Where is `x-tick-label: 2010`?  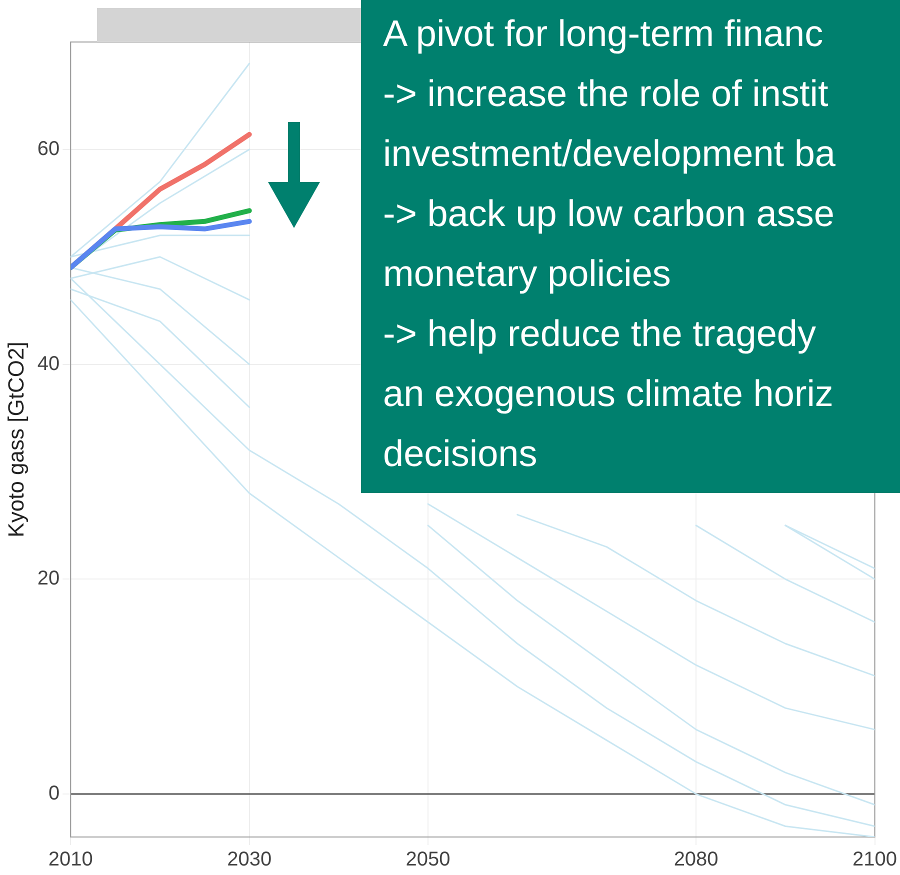
x-tick-label: 2010 is located at coordinates (70, 859).